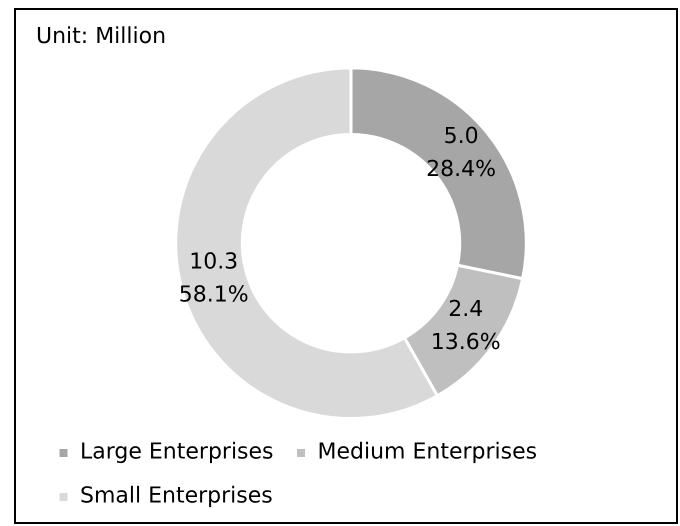 This screenshot has width=680, height=526. I want to click on legend-label: Large Enterprises, so click(177, 452).